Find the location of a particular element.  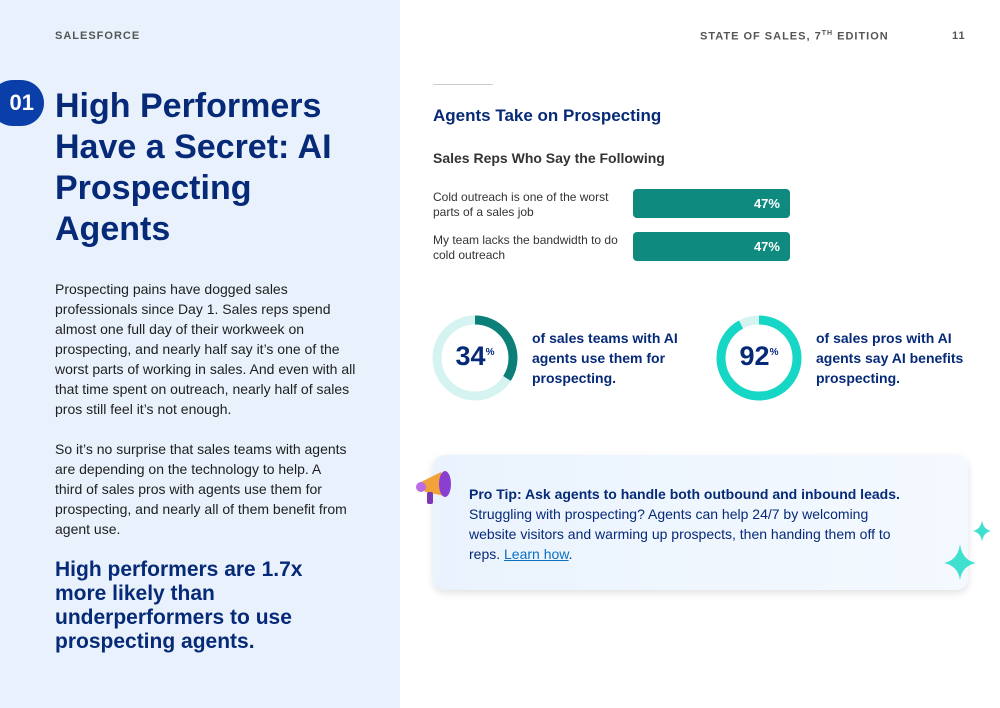

edition-sup: TH is located at coordinates (827, 33).